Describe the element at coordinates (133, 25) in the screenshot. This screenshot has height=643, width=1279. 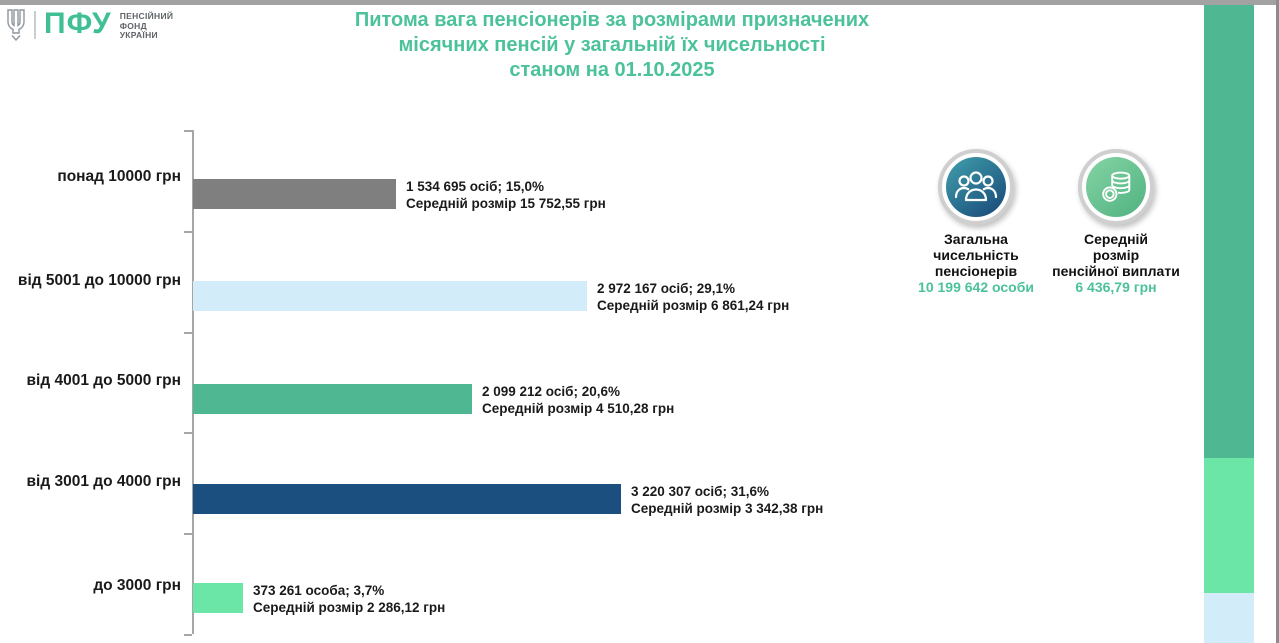
I see `logo-org-line: ФОНД` at that location.